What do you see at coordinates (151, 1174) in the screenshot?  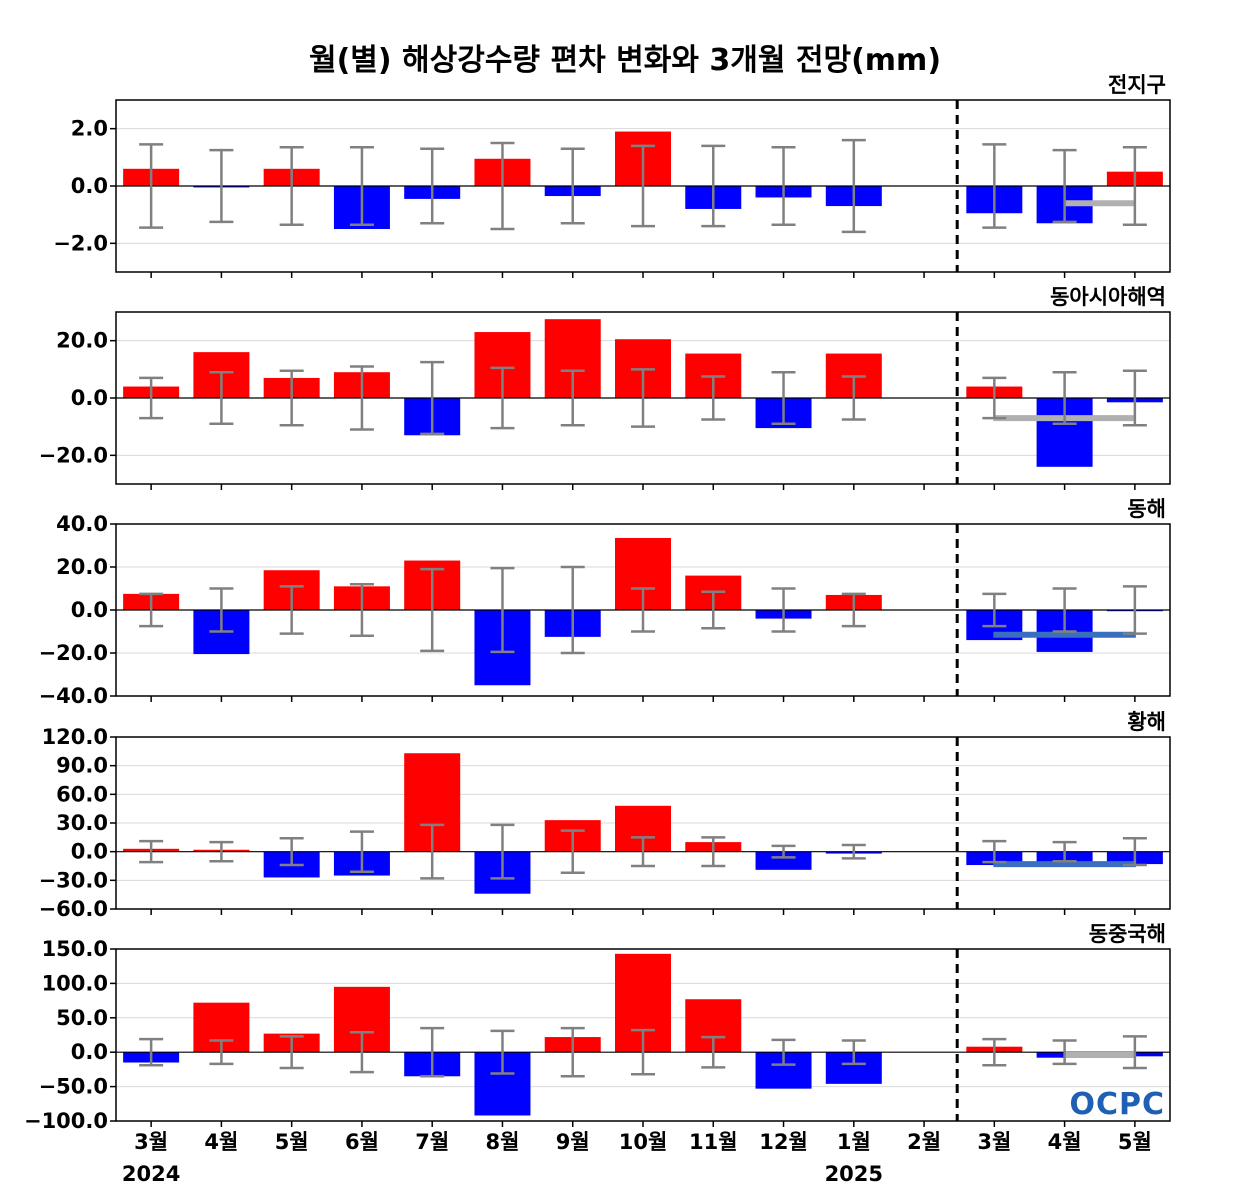 I see `year-label: 2024` at bounding box center [151, 1174].